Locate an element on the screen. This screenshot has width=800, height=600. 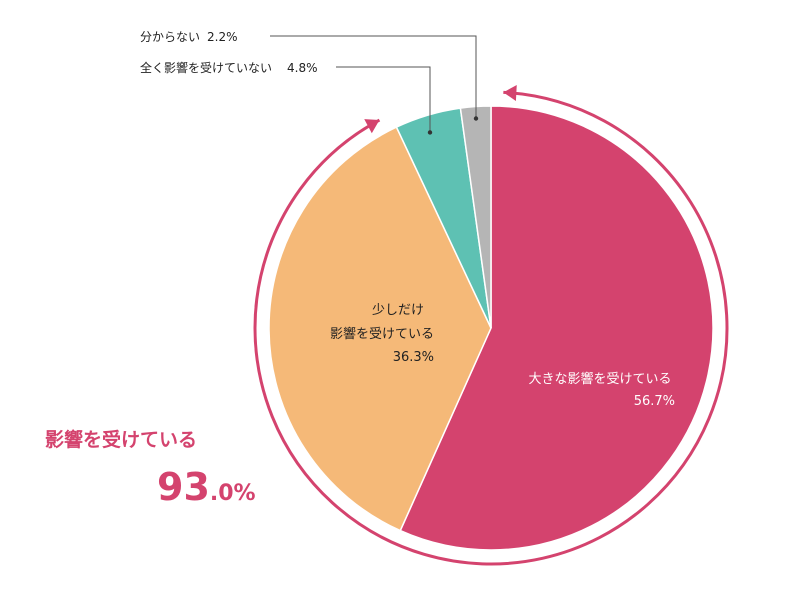
leader-line-unknown is located at coordinates (373, 77).